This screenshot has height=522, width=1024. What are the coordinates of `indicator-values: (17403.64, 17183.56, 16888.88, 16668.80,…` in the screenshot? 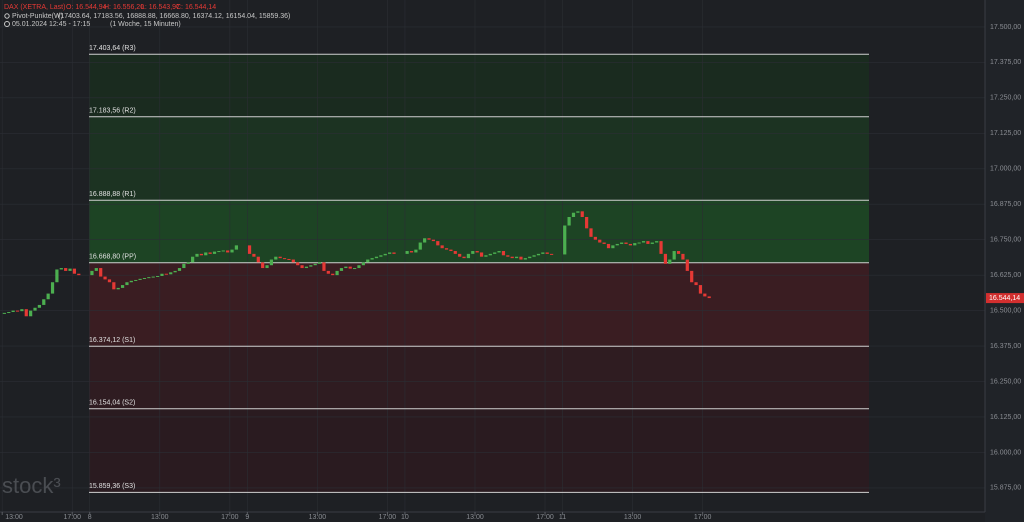 It's located at (174, 16).